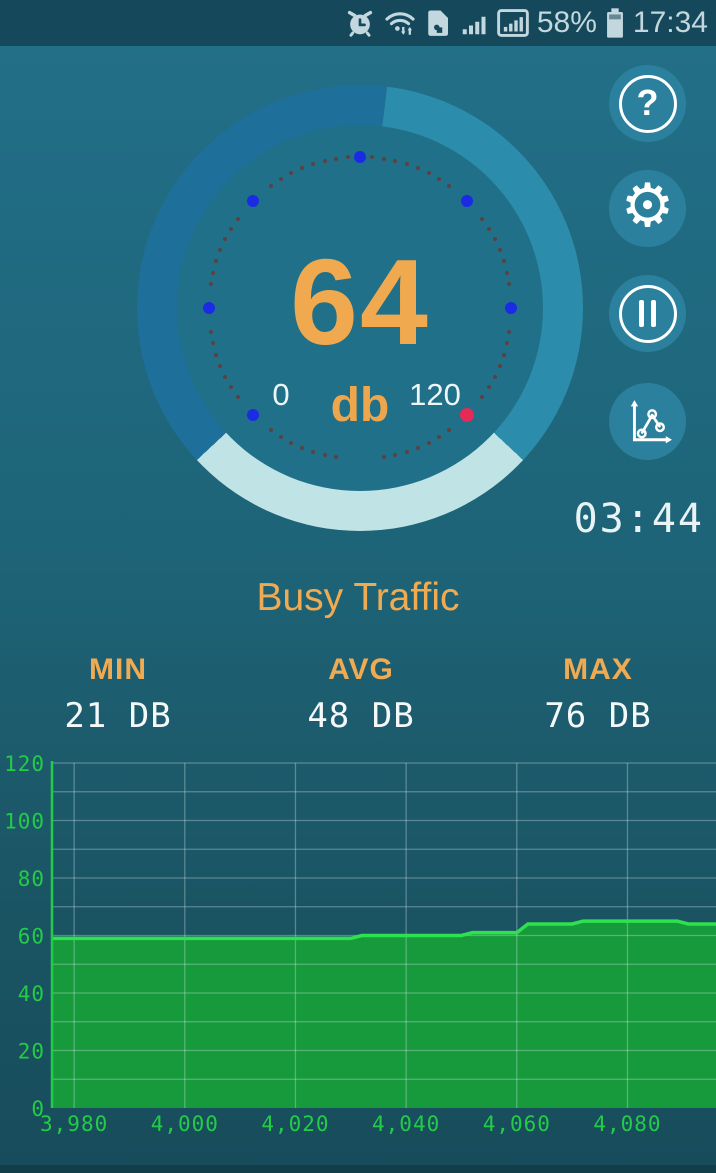 The width and height of the screenshot is (716, 1173). What do you see at coordinates (400, 23) in the screenshot?
I see `wifi-icon` at bounding box center [400, 23].